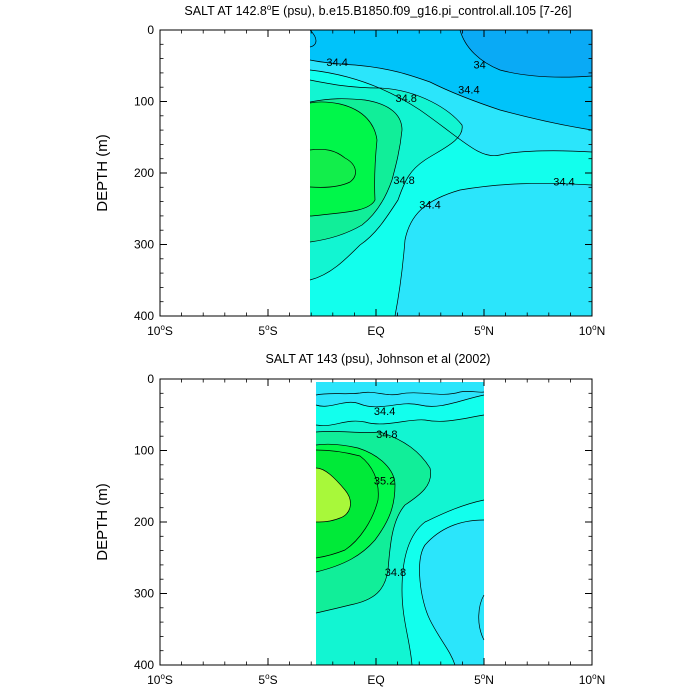  Describe the element at coordinates (390, 492) in the screenshot. I see `contour-labels: 34.4 34.8 35.2 34.8` at that location.